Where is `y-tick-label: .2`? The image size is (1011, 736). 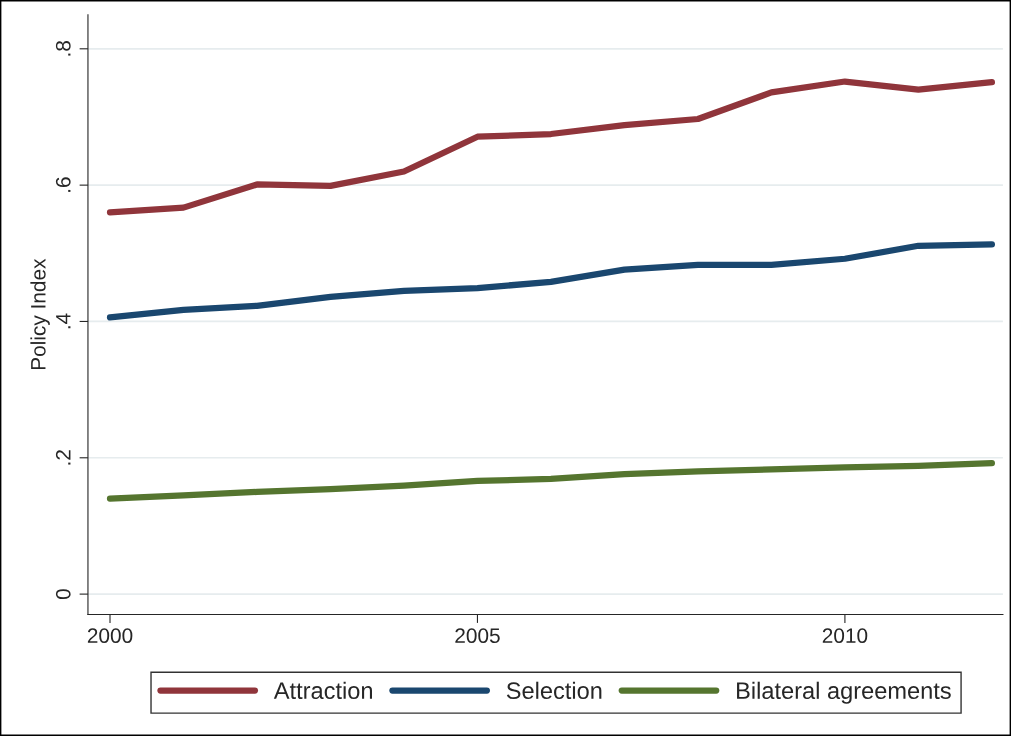
y-tick-label: .2 is located at coordinates (63, 457).